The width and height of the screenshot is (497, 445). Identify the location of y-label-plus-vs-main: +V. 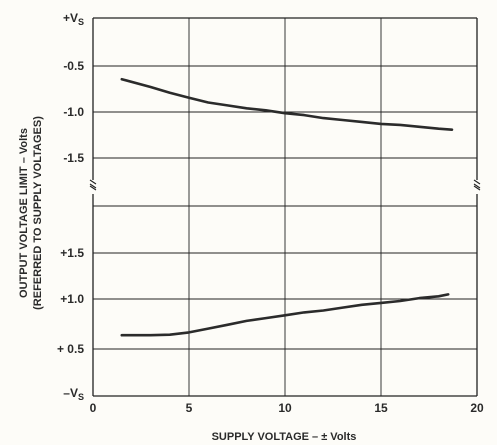
(70, 18).